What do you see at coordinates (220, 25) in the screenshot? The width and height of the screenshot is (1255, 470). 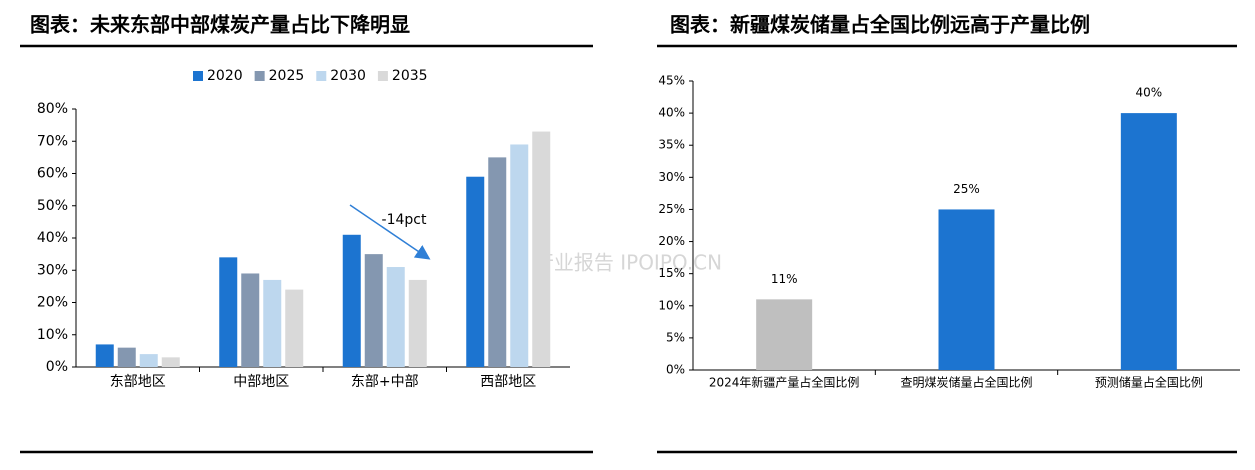 I see `chart-title: 图表：未来东部中部煤炭产量占比下降明显` at bounding box center [220, 25].